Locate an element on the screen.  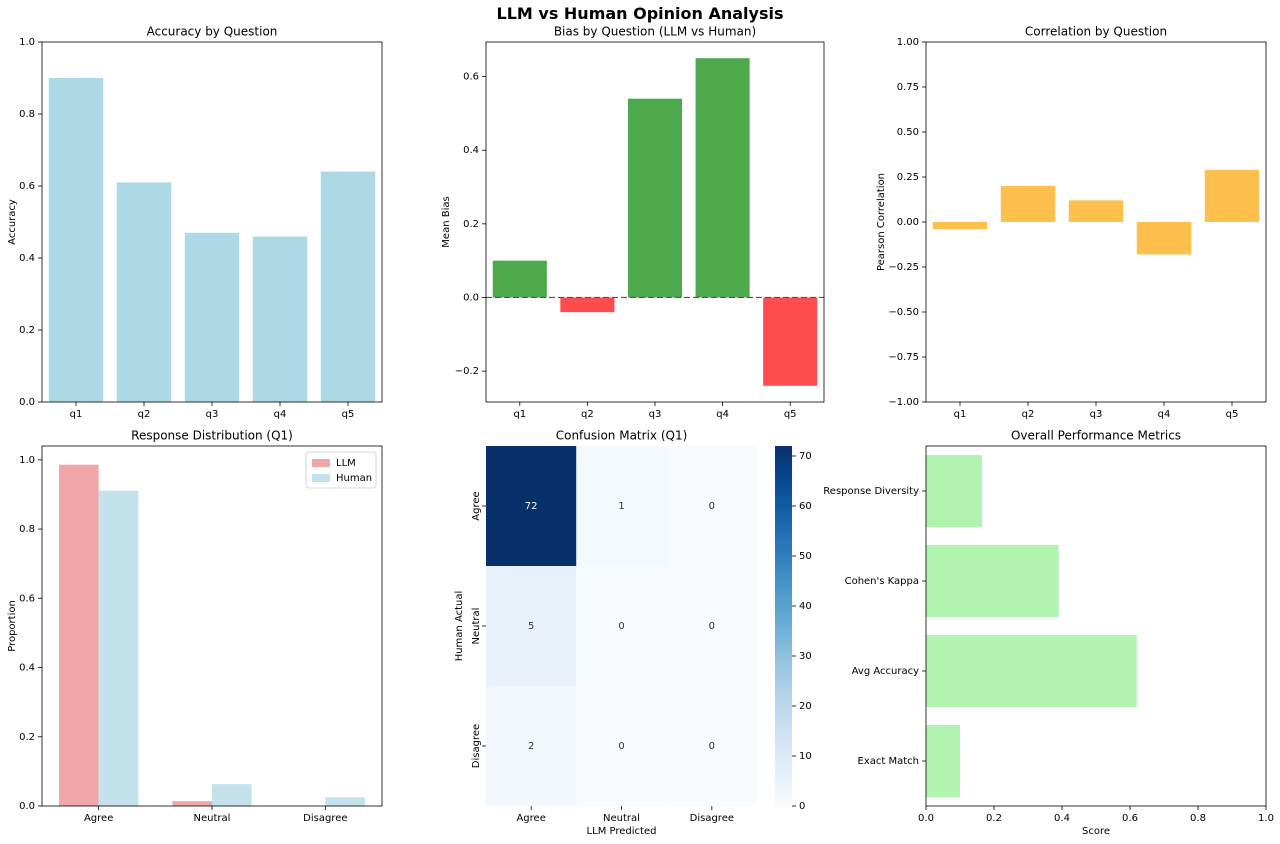
cell-value-label: 5 is located at coordinates (531, 626).